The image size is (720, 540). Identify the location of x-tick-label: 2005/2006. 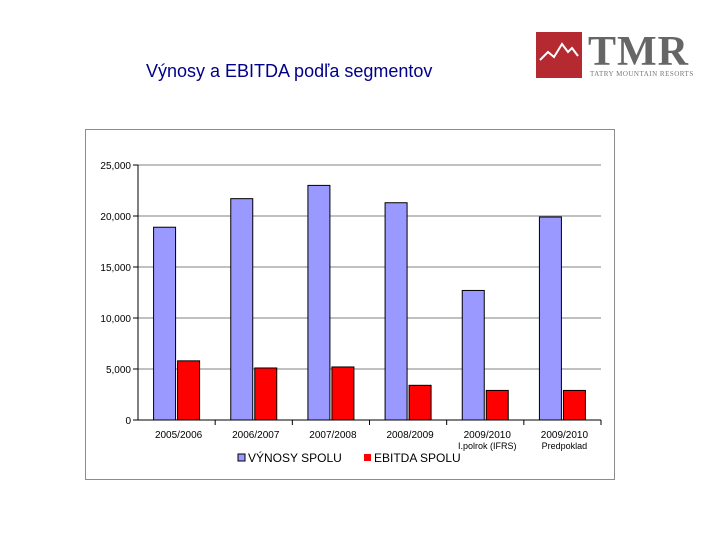
(179, 435).